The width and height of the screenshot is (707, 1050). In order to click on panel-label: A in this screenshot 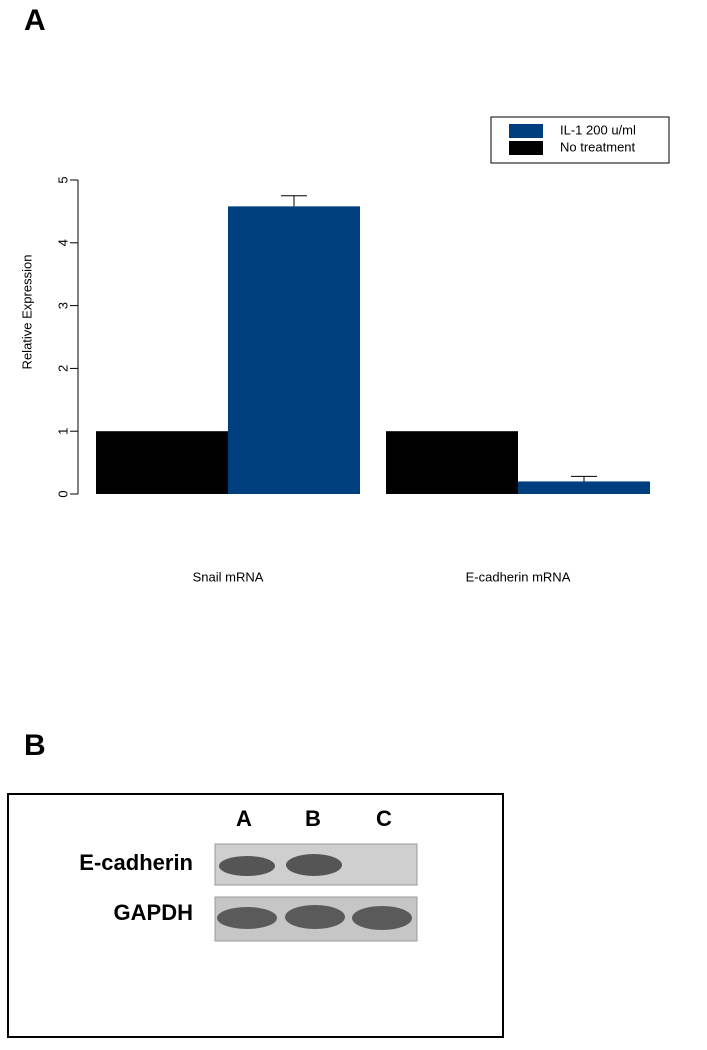, I will do `click(35, 20)`.